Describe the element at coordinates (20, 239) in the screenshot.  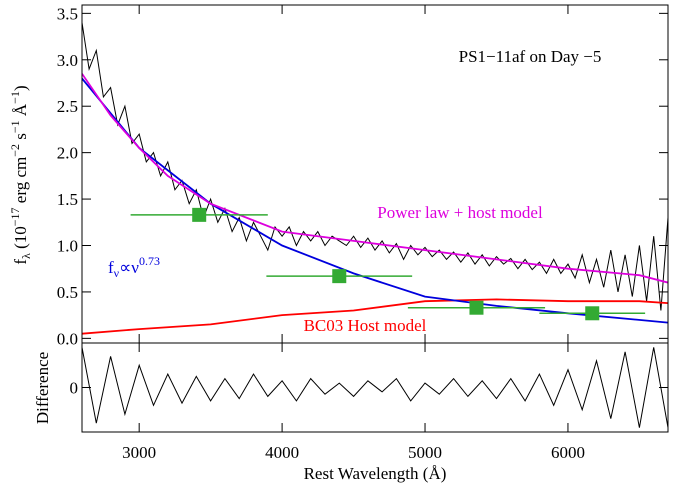
I see `label-part: (10` at that location.